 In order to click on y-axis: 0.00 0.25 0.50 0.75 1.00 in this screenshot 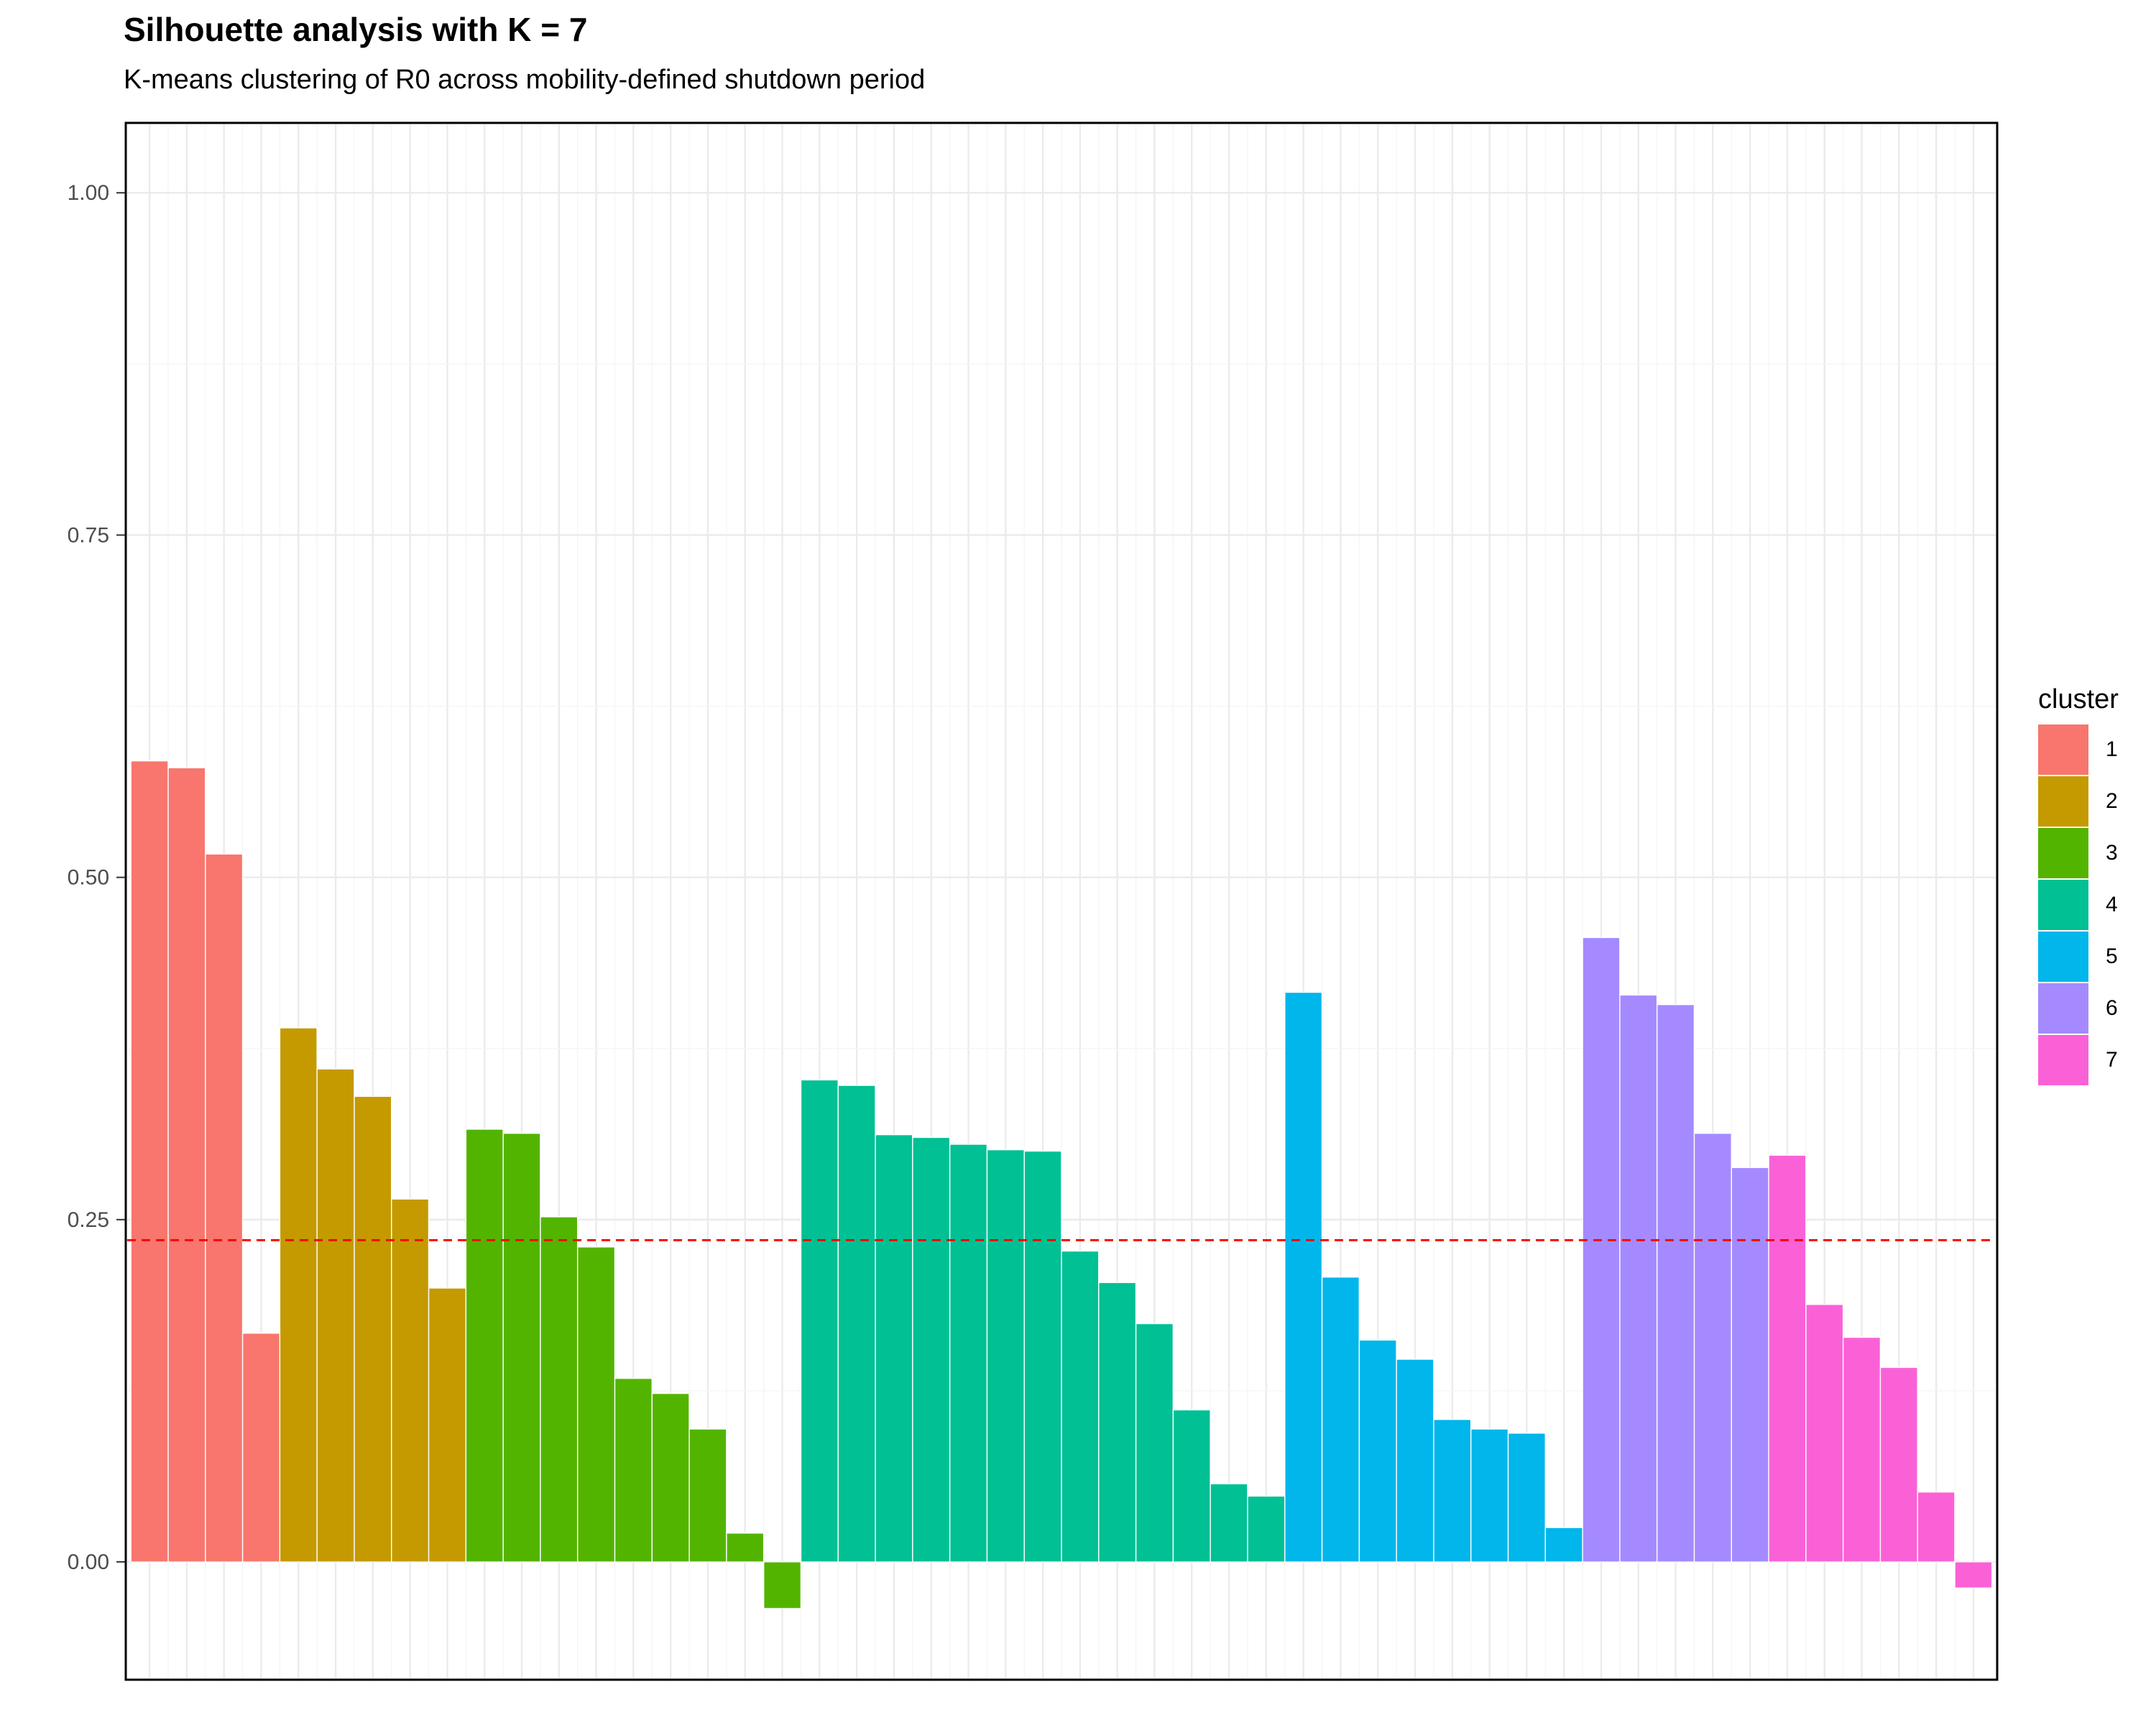, I will do `click(97, 877)`.